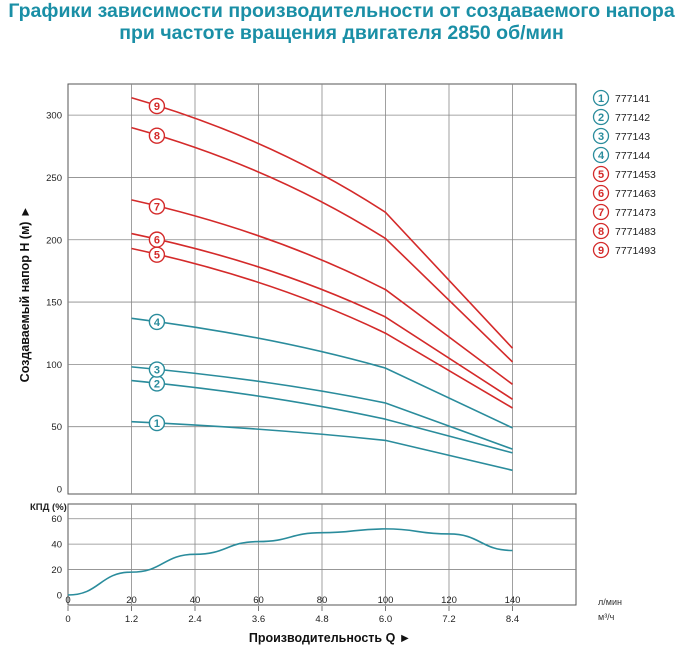 The height and width of the screenshot is (655, 683). Describe the element at coordinates (258, 600) in the screenshot. I see `xtick-lpm-label: 60` at that location.